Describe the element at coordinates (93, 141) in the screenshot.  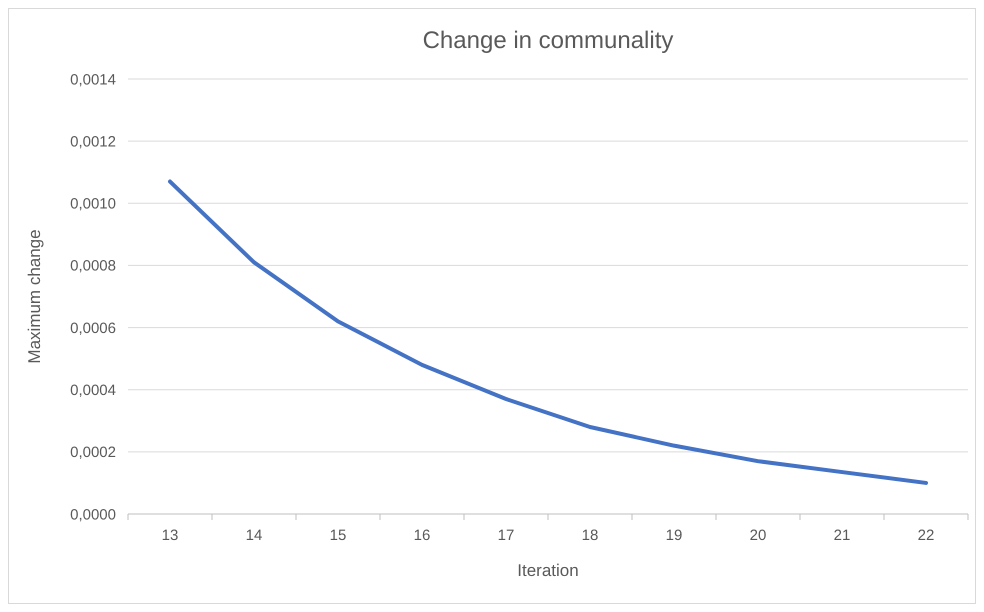
I see `y-tick-label: 0,0012` at that location.